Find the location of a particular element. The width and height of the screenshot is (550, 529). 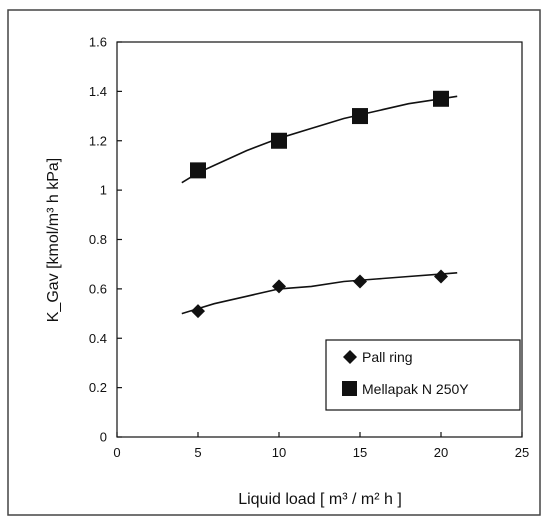

x-tick-label: 10 is located at coordinates (279, 452).